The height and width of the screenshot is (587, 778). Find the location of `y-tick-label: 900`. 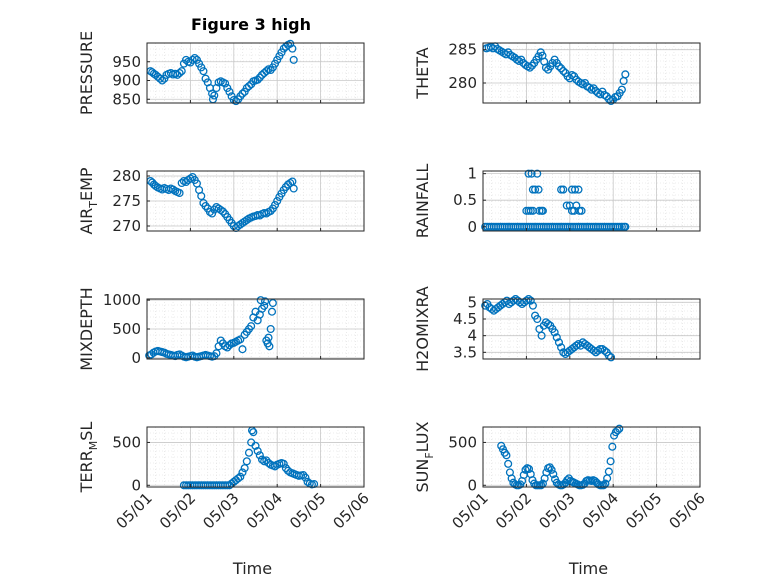

y-tick-label: 900 is located at coordinates (126, 81).